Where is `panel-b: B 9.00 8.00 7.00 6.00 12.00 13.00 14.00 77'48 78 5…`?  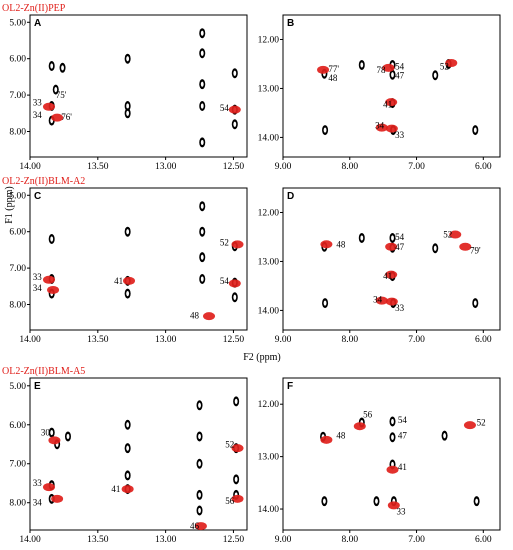 panel-b: B 9.00 8.00 7.00 6.00 12.00 13.00 14.00 77'48 78 5… is located at coordinates (379, 93).